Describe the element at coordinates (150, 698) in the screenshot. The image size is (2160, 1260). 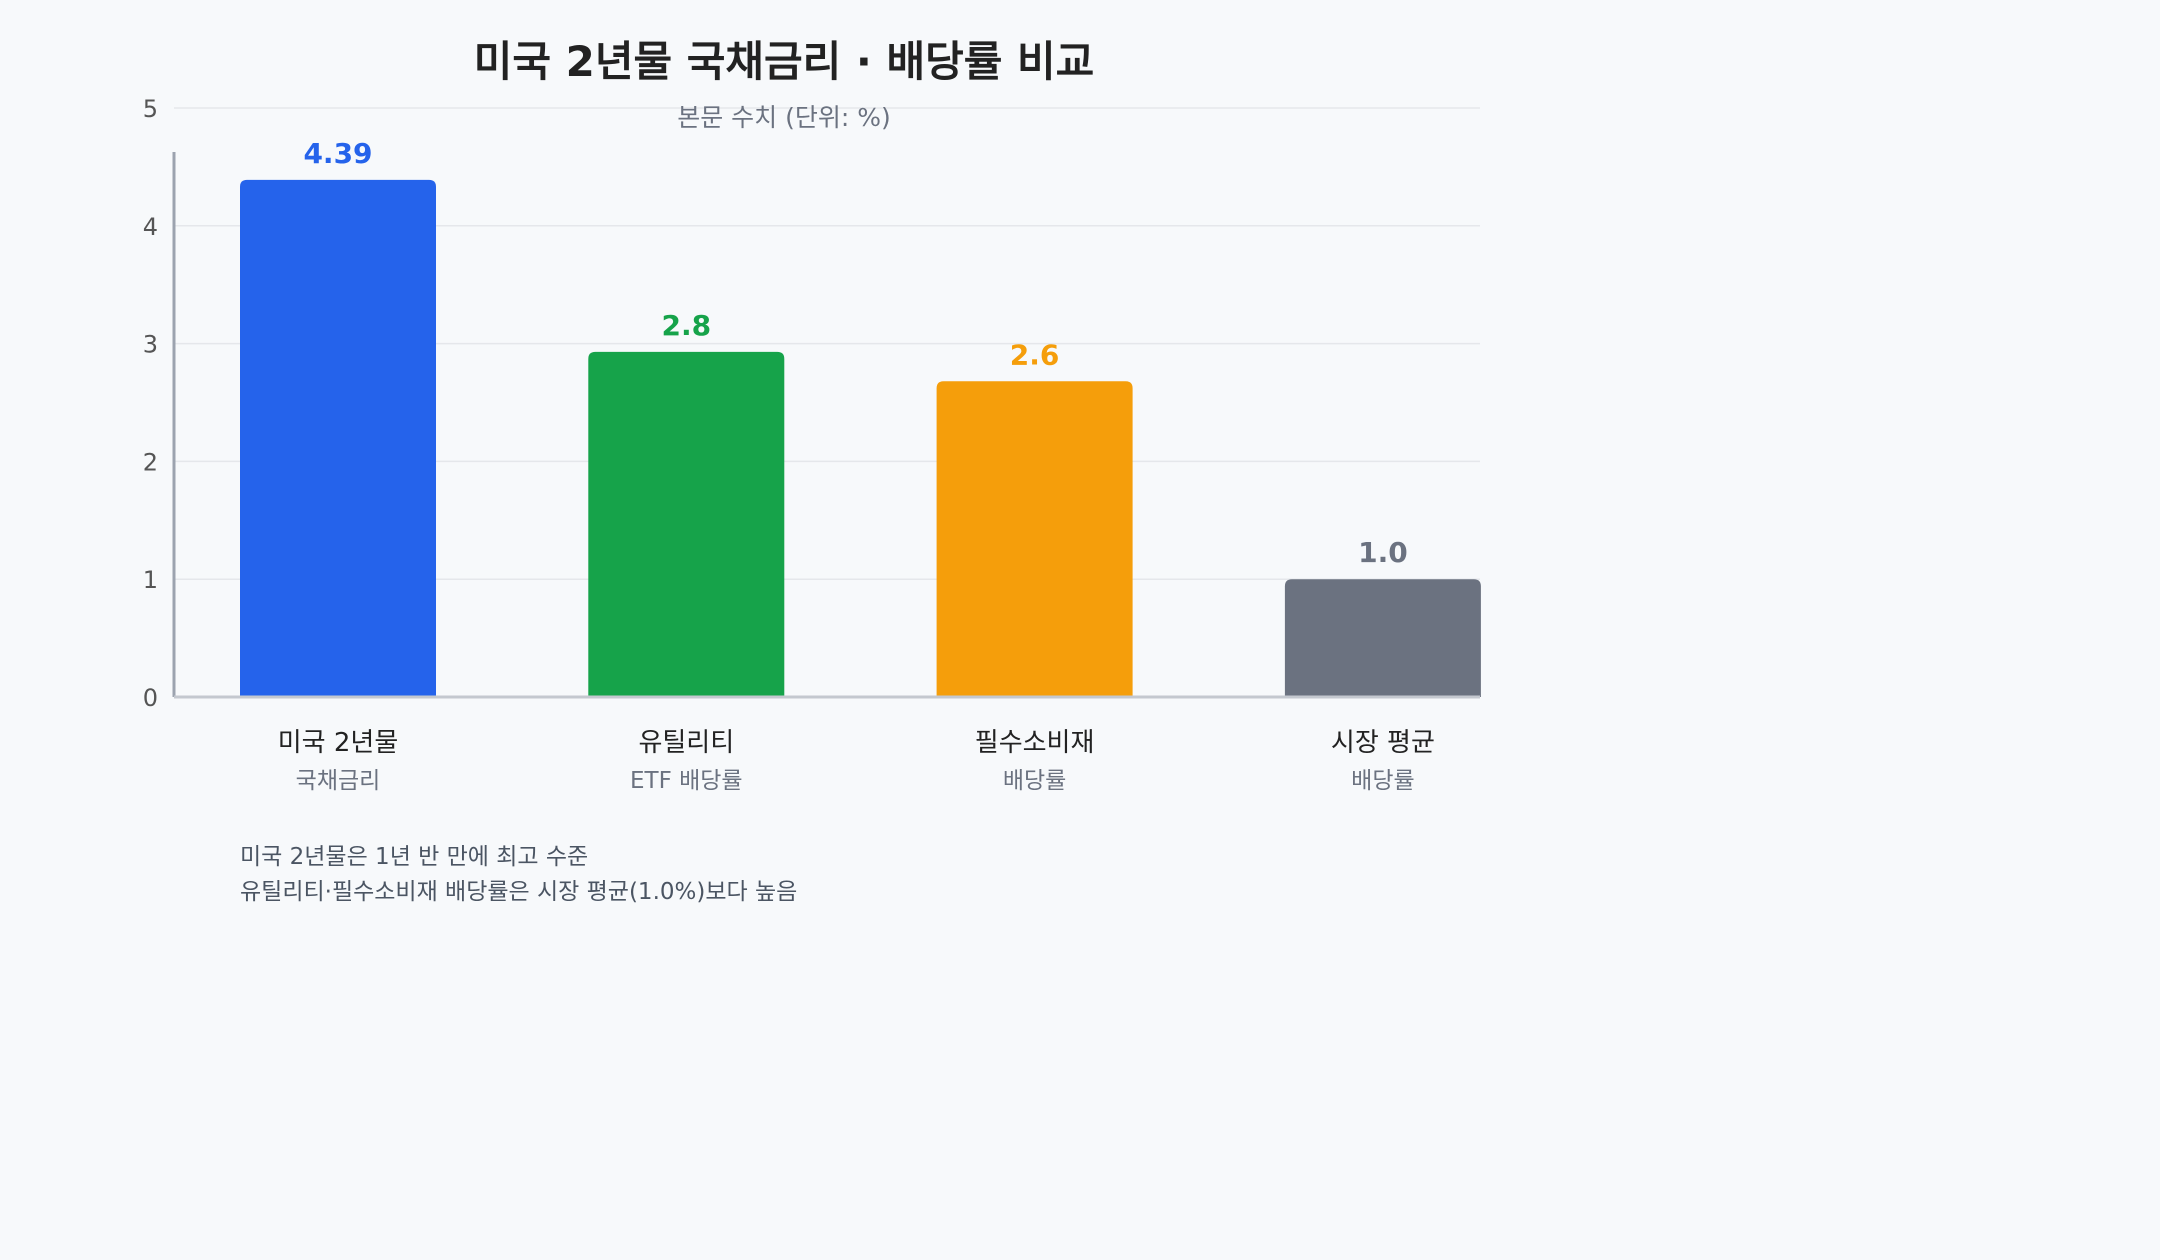
I see `y-tick-label: 0` at that location.